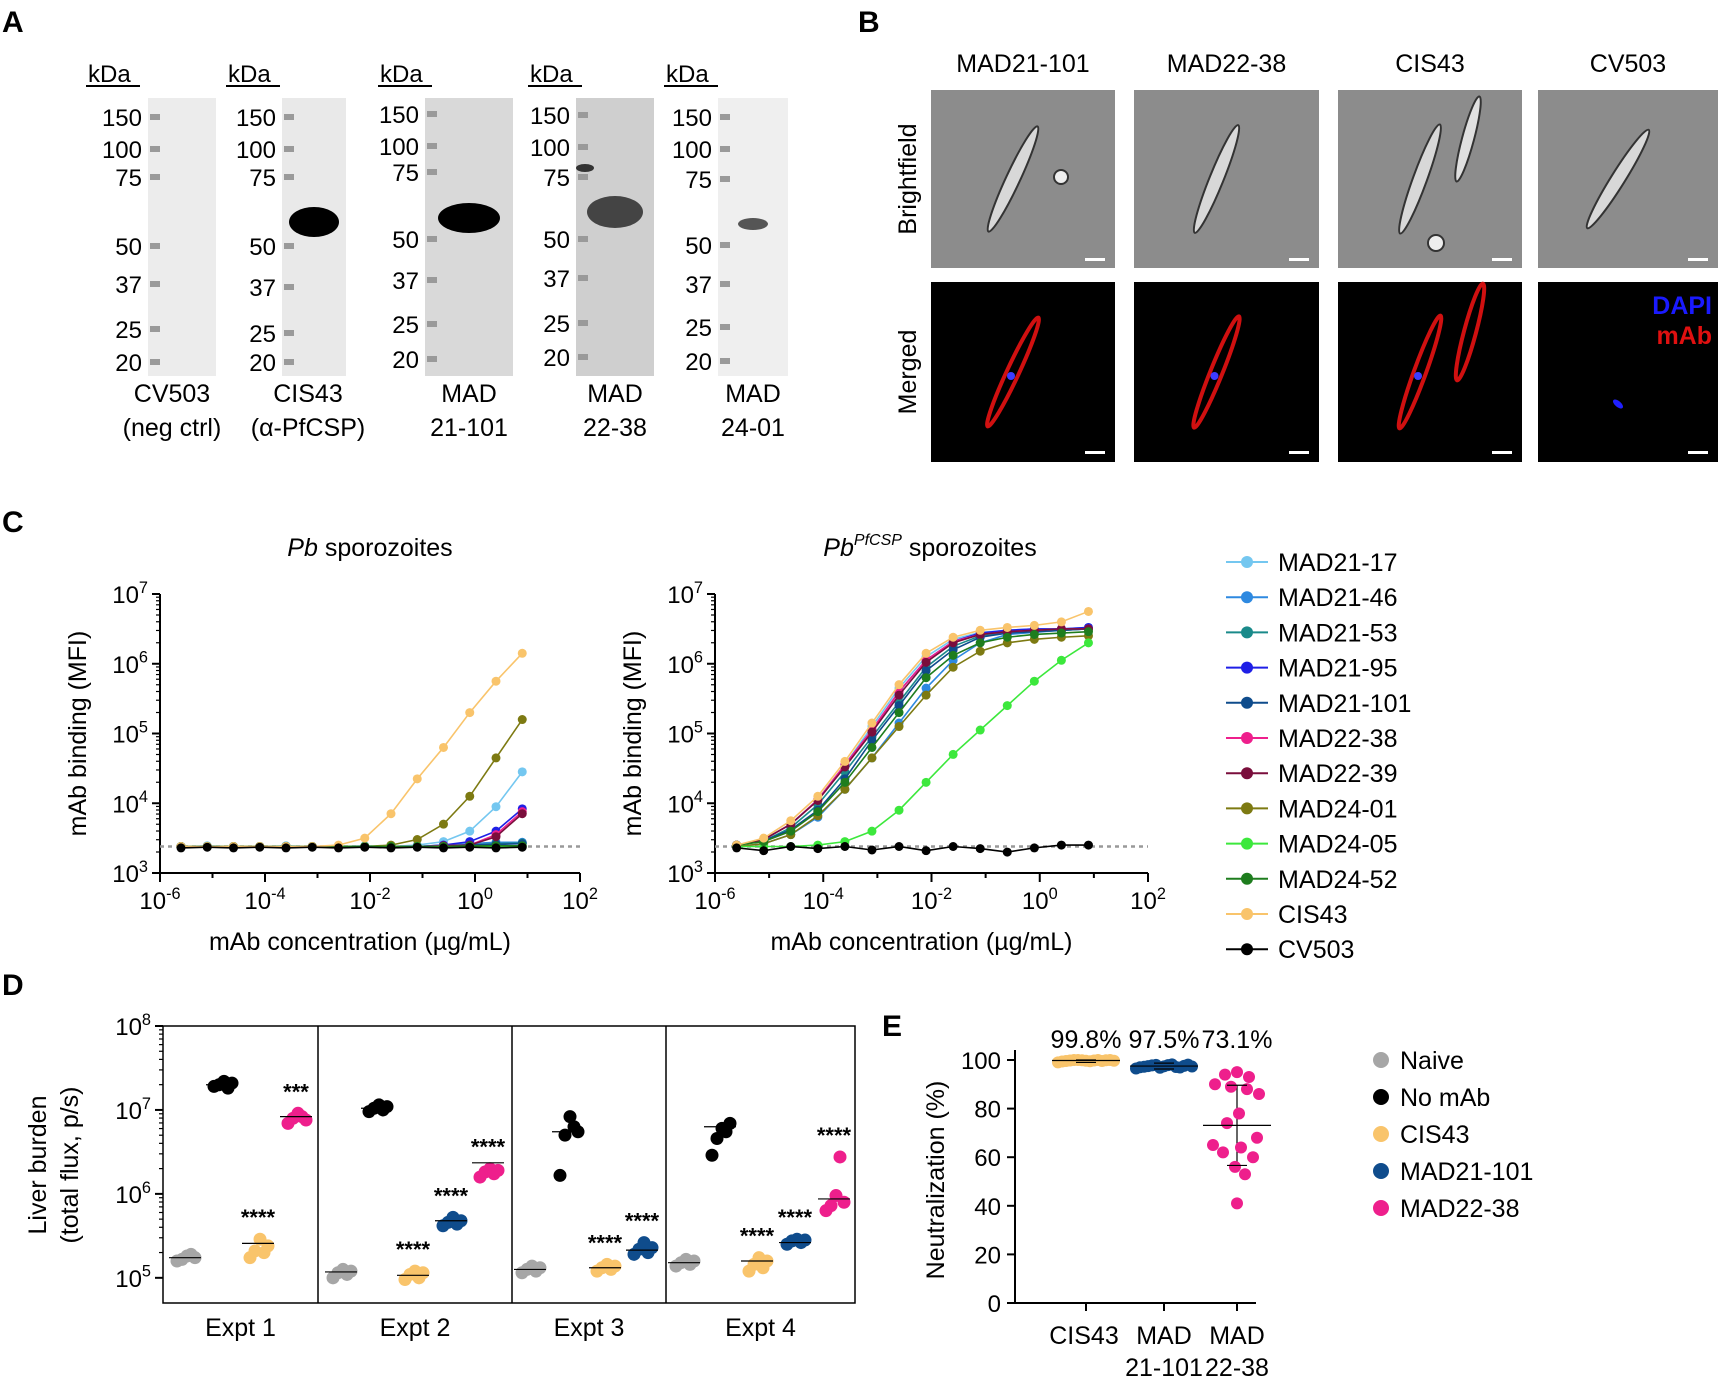 The width and height of the screenshot is (1718, 1378). Describe the element at coordinates (1445, 1098) in the screenshot. I see `legend-label-No mAb: No mAb` at that location.